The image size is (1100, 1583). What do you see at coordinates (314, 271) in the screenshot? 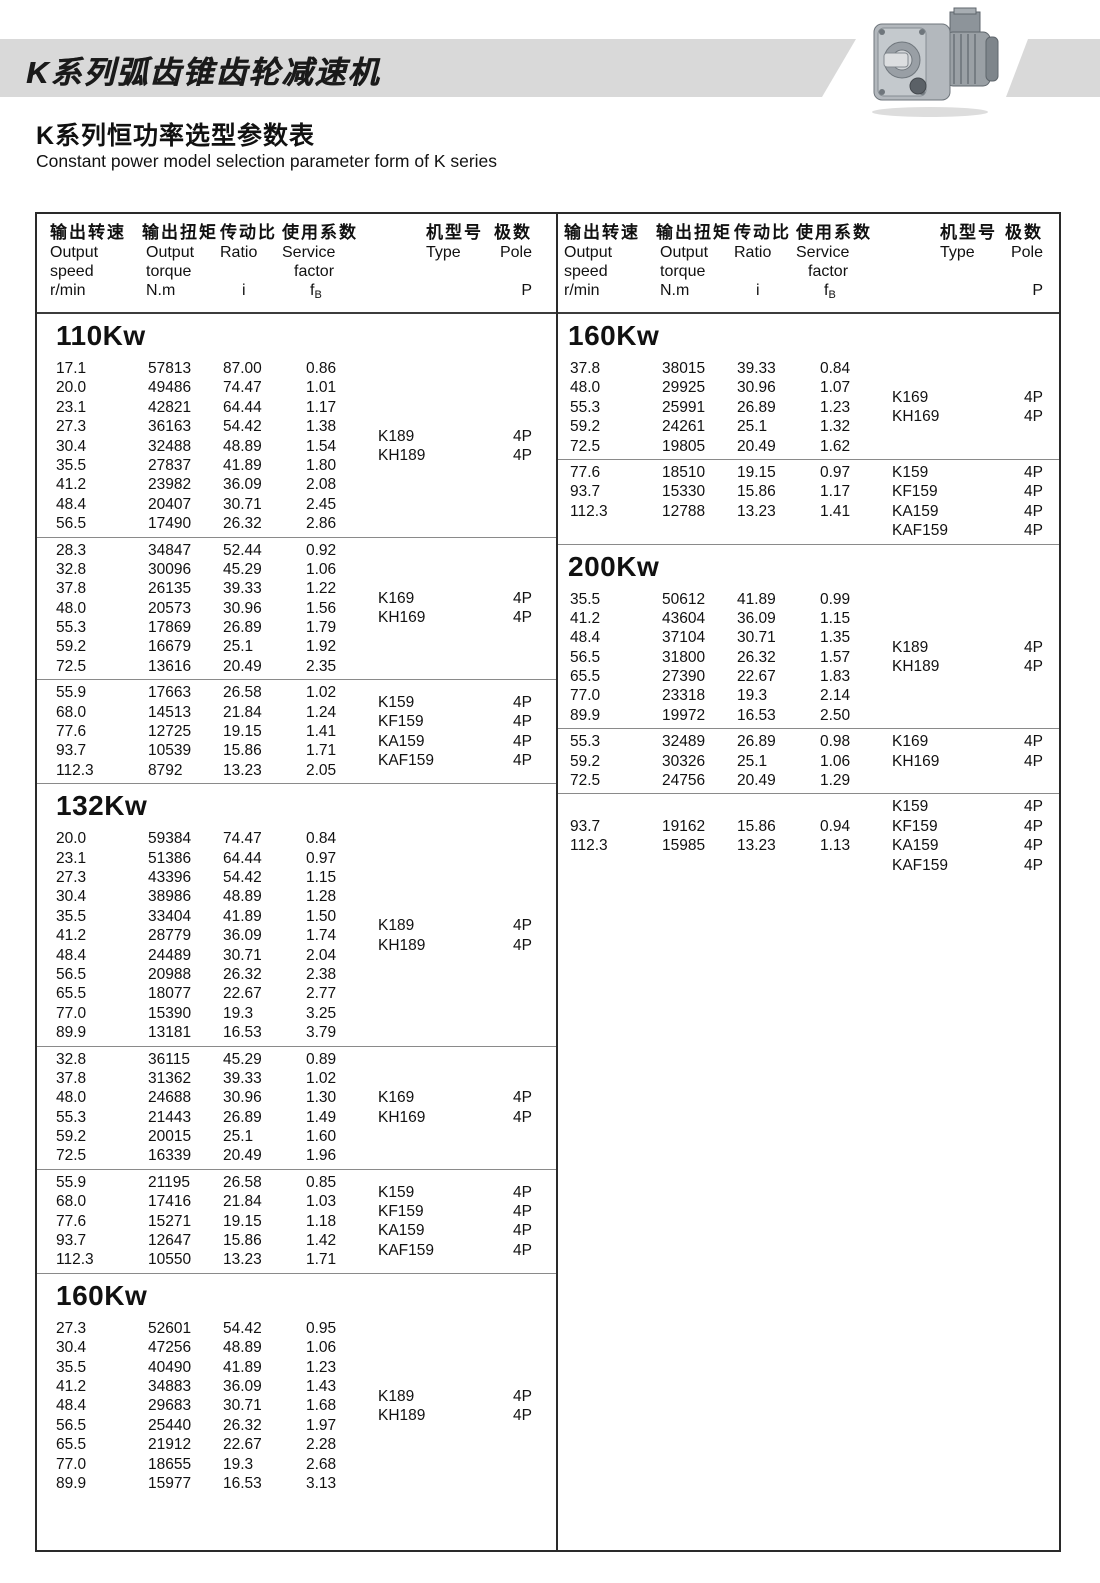
I see `header-factor-en2: factor` at bounding box center [314, 271].